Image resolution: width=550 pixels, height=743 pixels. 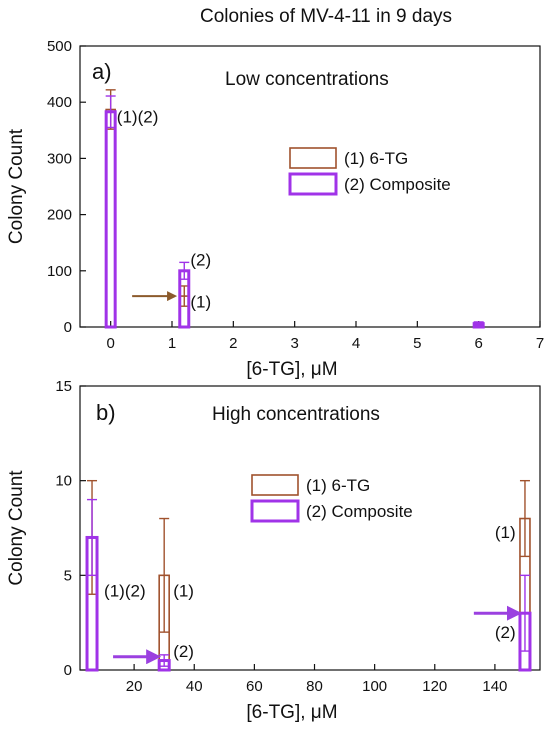 I want to click on y-tick-label: 100, so click(x=59, y=271).